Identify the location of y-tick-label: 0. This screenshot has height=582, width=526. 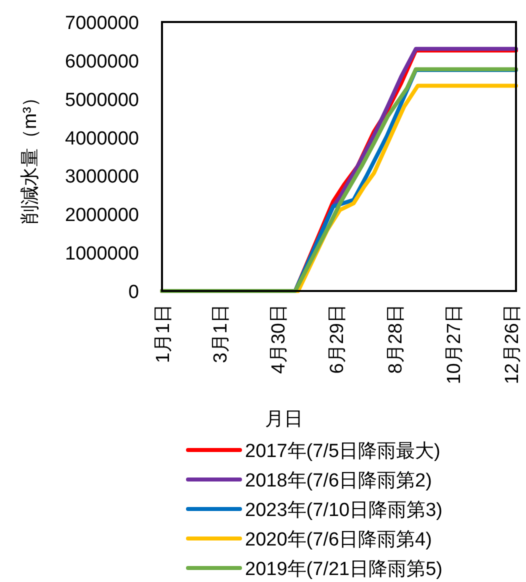
(133, 292).